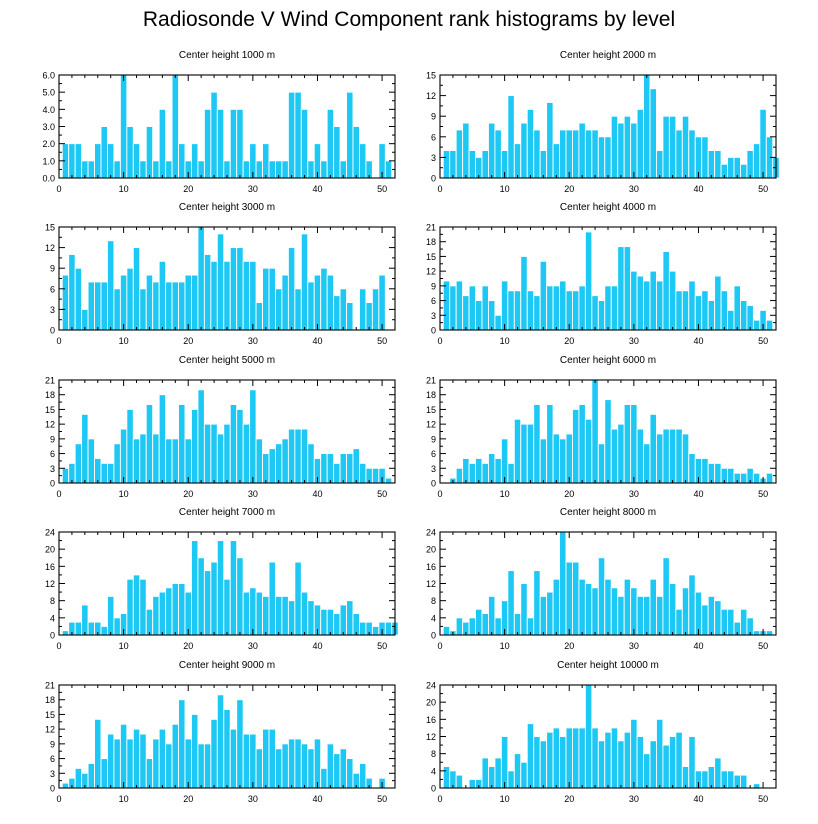  What do you see at coordinates (48, 144) in the screenshot?
I see `panel-1-ytick-label-2: 2.0` at bounding box center [48, 144].